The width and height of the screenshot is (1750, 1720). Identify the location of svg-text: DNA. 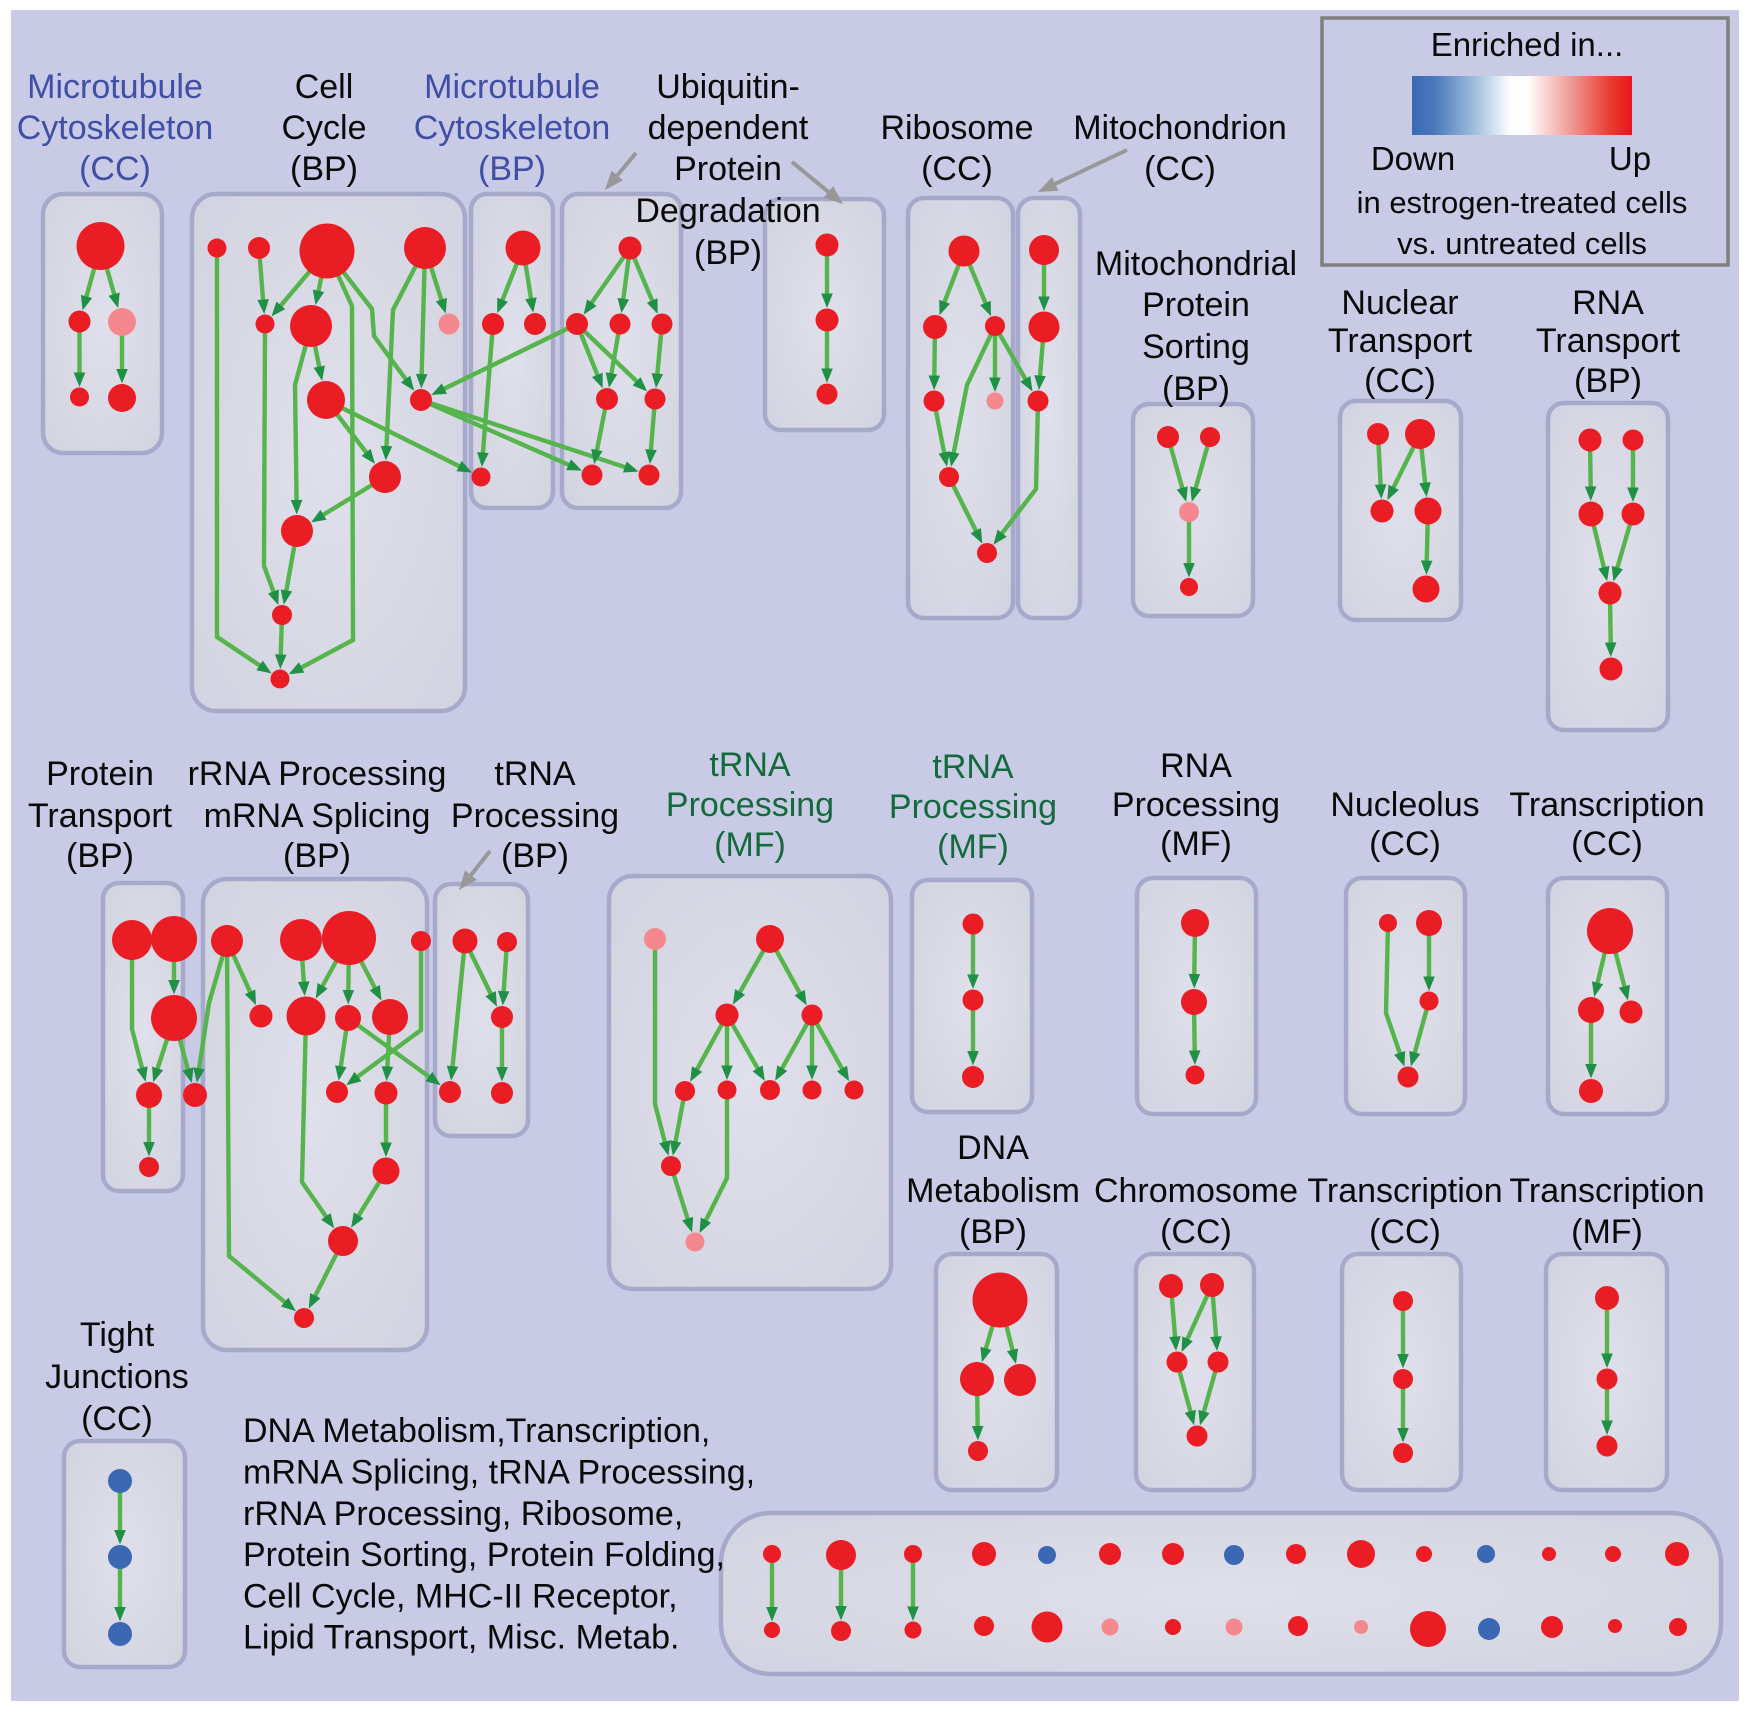
(993, 1148).